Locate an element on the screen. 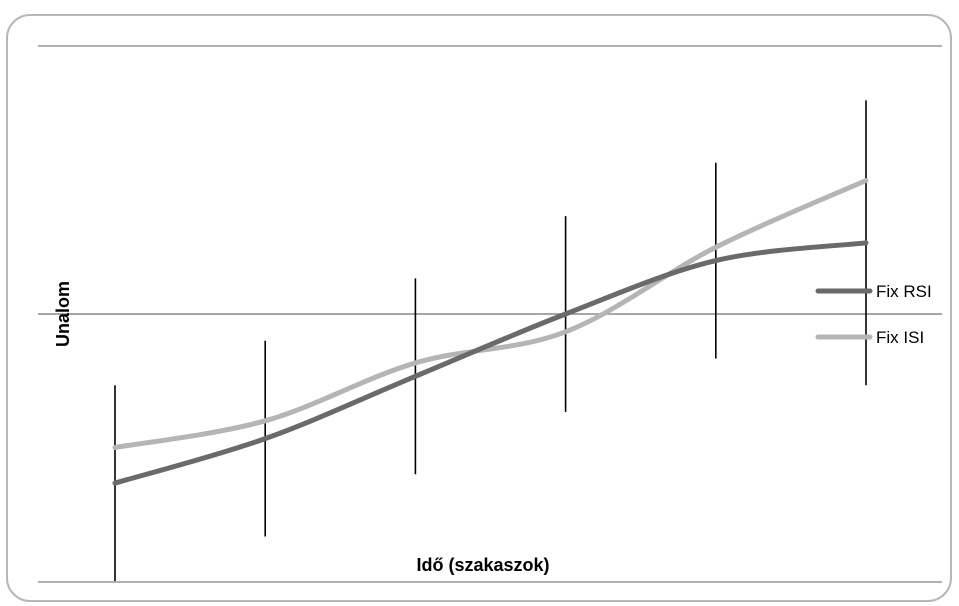 This screenshot has height=606, width=959. legend-label-1: Fix RSI is located at coordinates (904, 291).